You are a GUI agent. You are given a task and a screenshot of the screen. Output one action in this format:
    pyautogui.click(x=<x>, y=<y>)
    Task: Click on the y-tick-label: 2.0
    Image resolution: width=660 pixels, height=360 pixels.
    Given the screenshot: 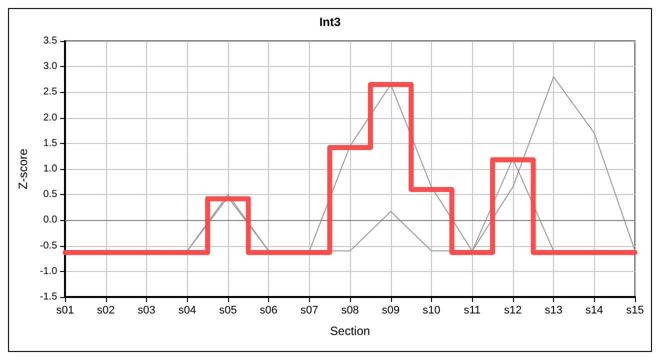 What is the action you would take?
    pyautogui.click(x=50, y=118)
    